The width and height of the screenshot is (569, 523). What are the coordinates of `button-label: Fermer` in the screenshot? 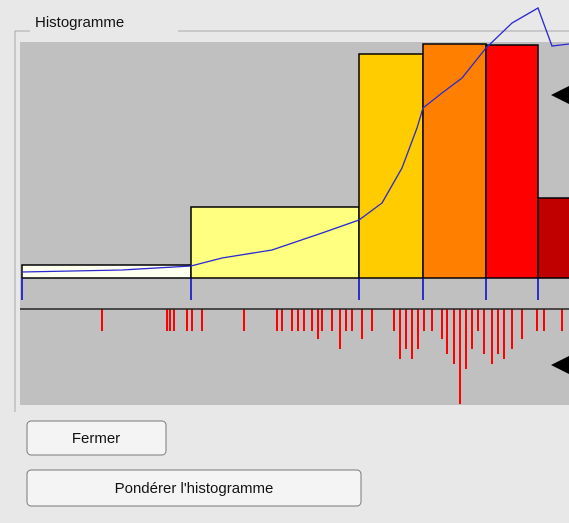 It's located at (96, 438).